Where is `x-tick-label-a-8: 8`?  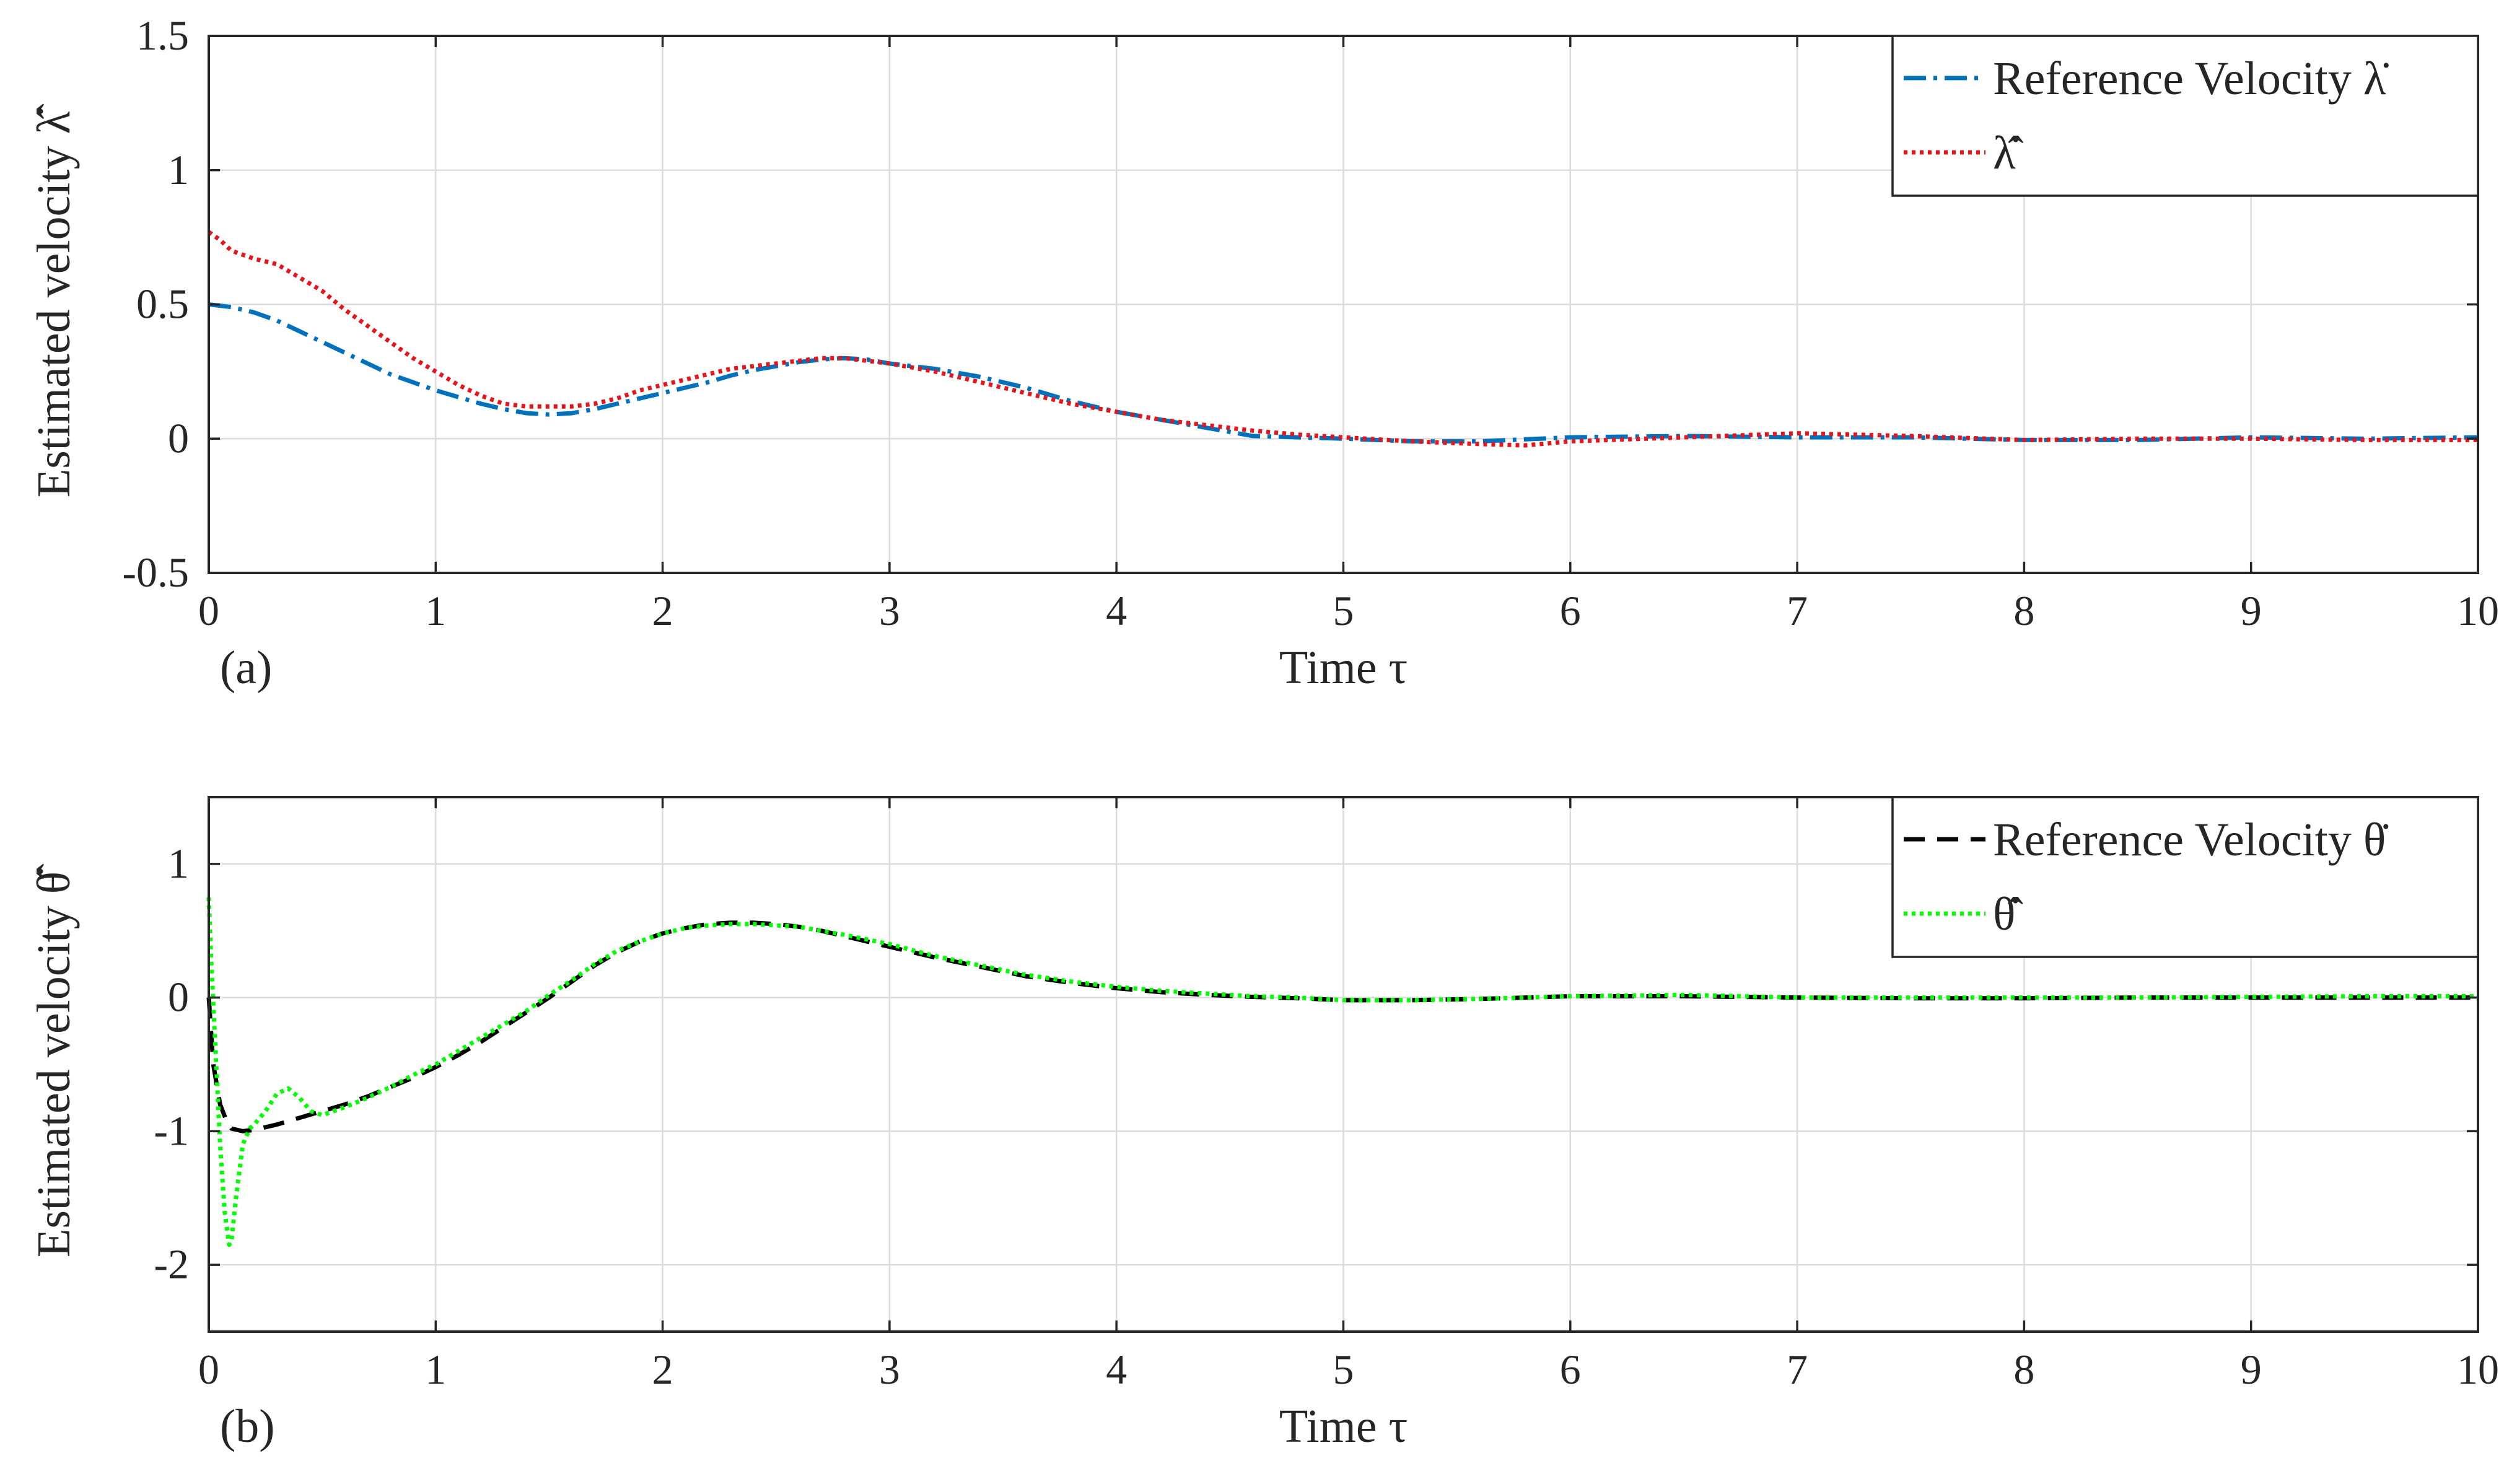
x-tick-label-a-8: 8 is located at coordinates (2023, 610).